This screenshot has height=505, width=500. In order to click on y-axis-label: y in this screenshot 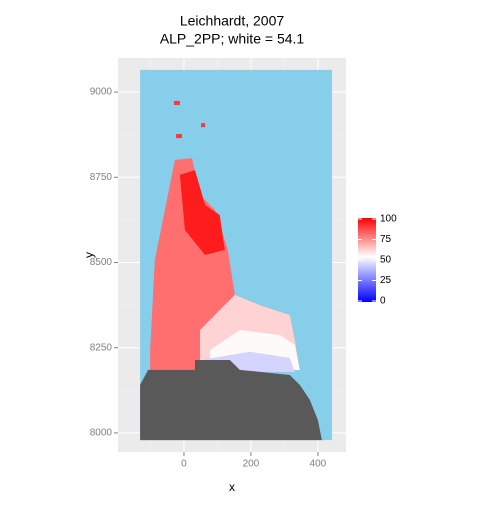, I will do `click(89, 255)`.